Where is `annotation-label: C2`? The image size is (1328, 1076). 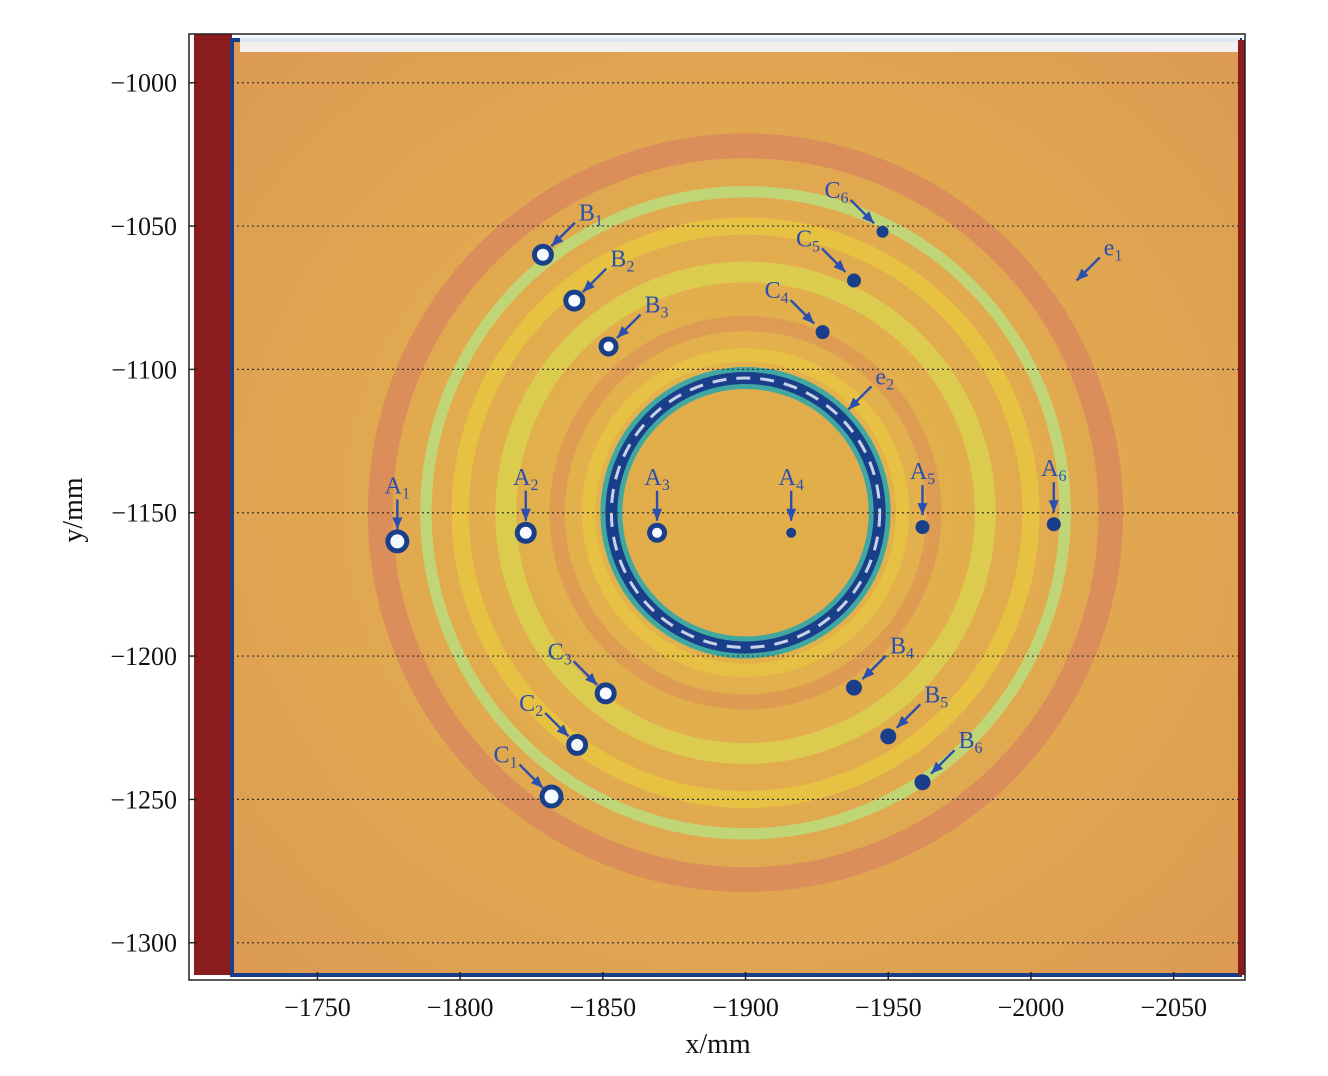
annotation-label: C2 is located at coordinates (531, 705).